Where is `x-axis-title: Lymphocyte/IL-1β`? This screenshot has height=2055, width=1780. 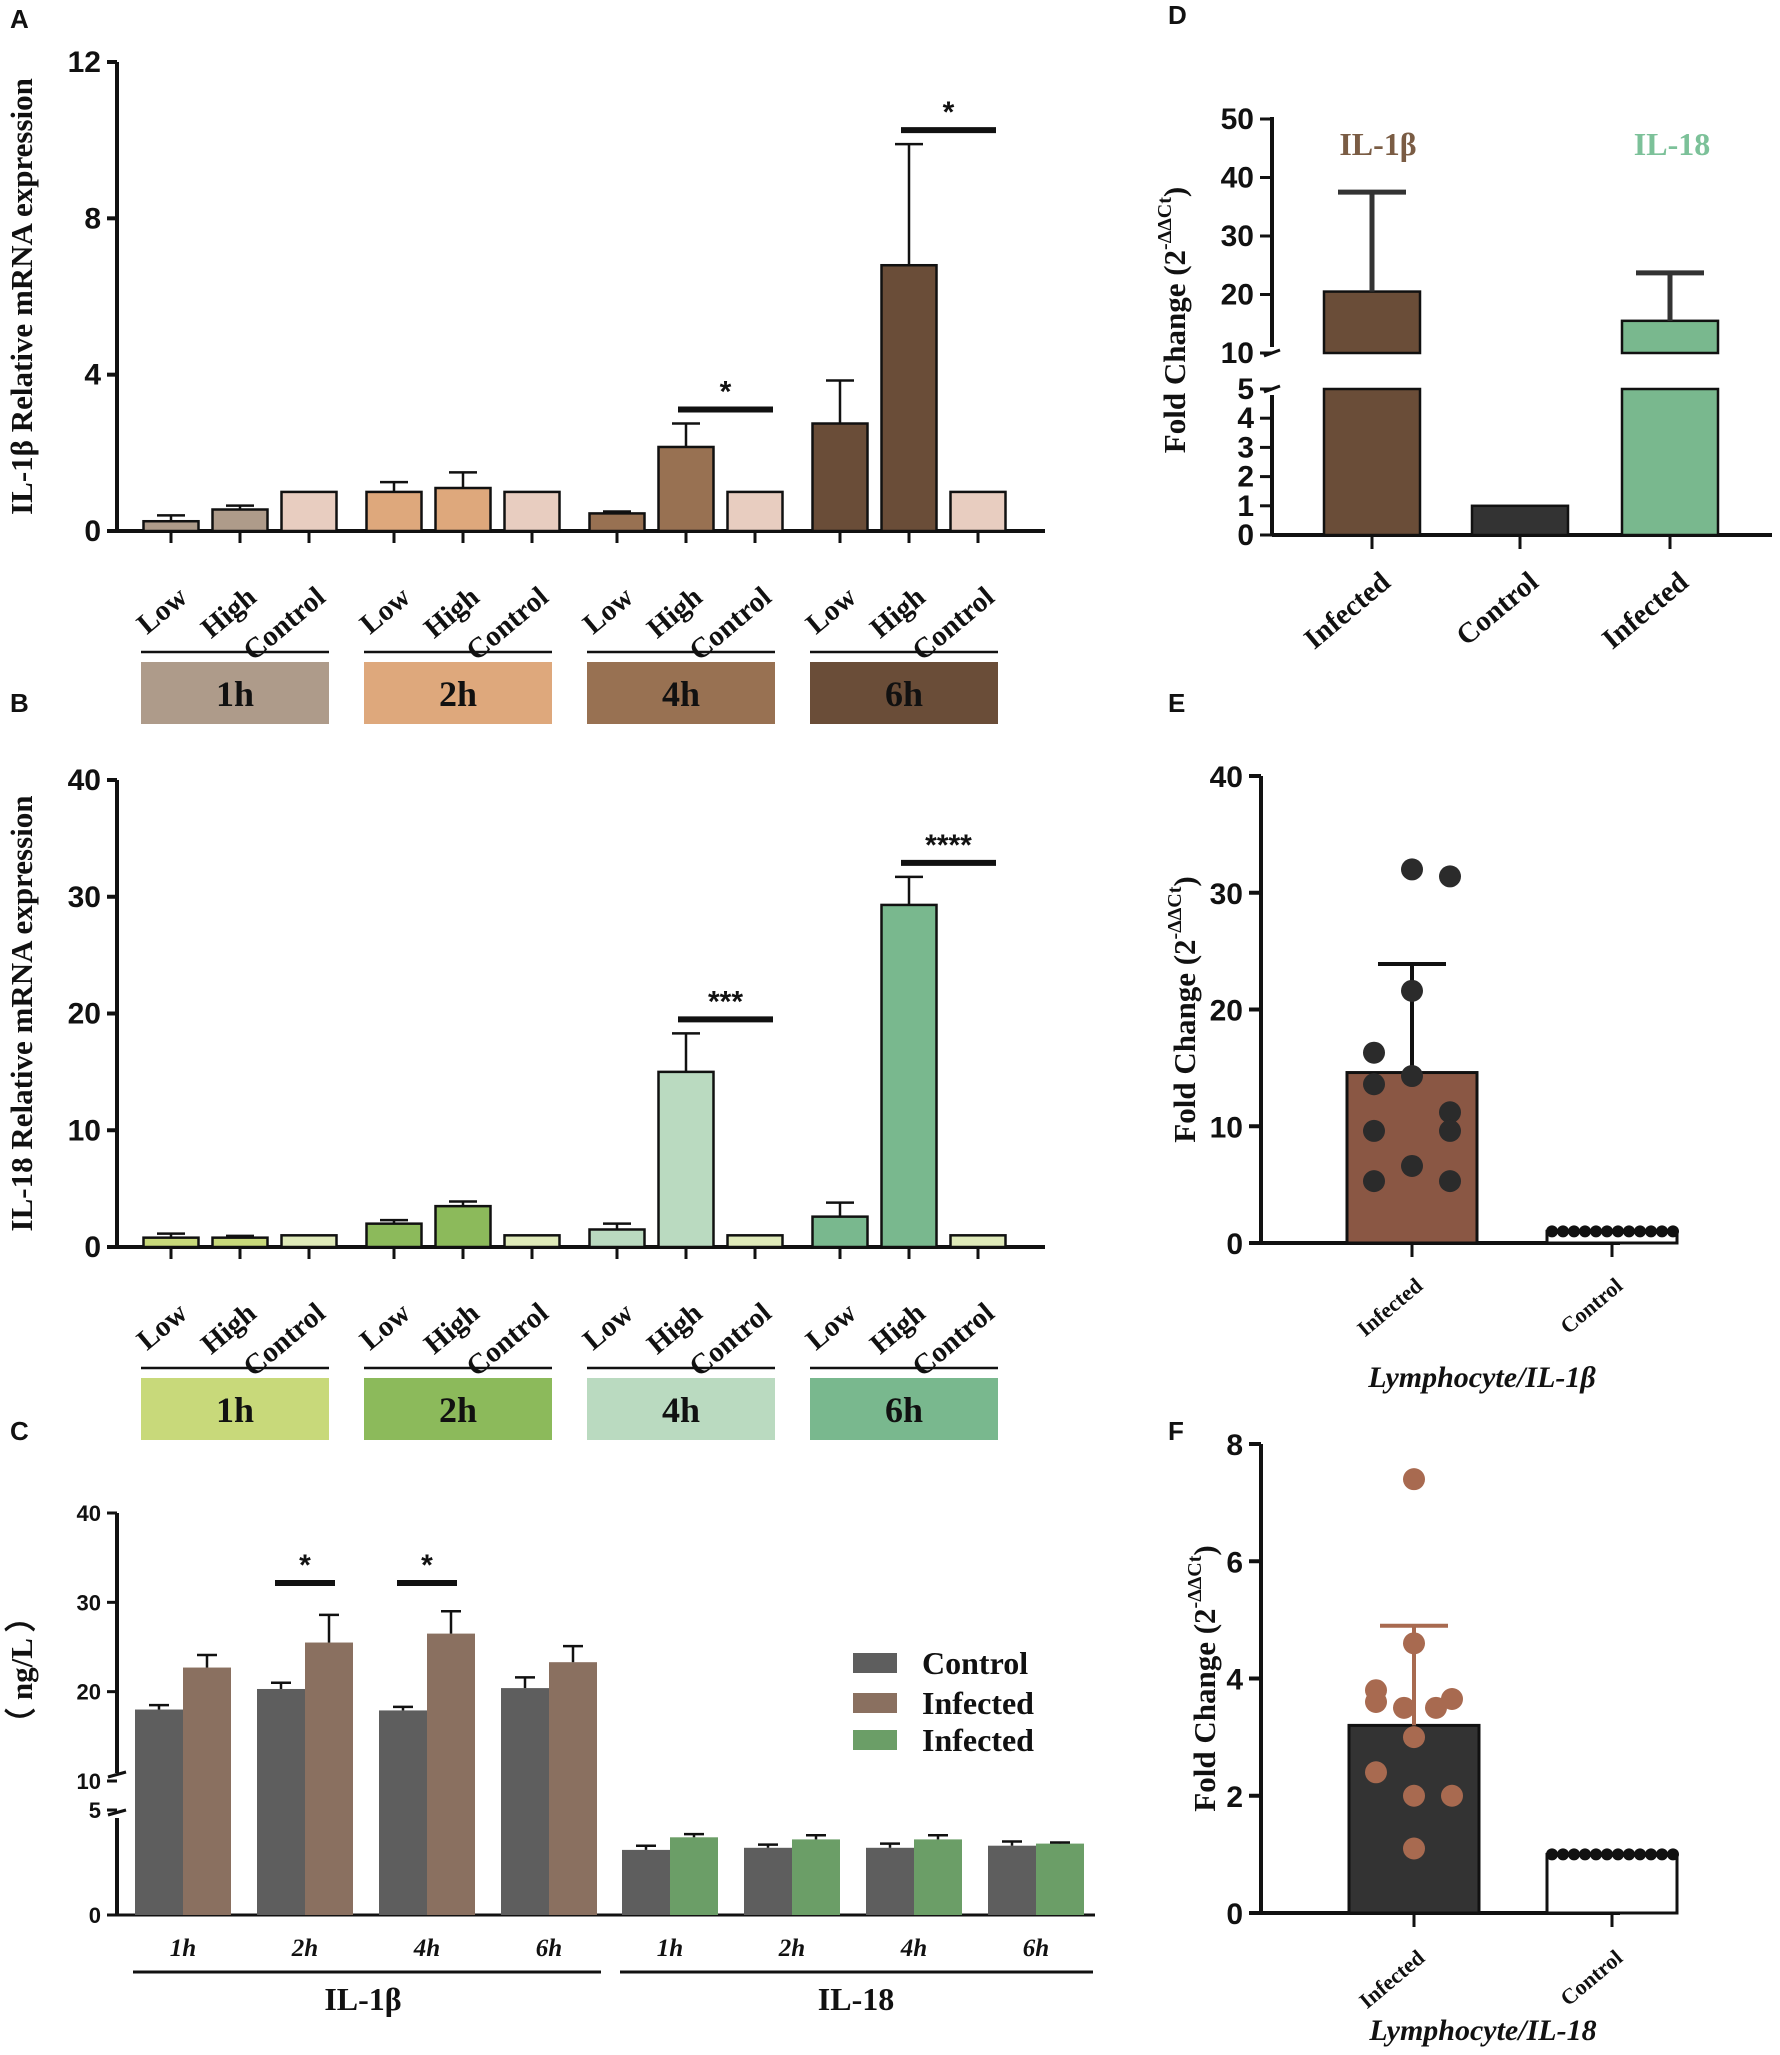
x-axis-title: Lymphocyte/IL-1β is located at coordinates (1481, 1377).